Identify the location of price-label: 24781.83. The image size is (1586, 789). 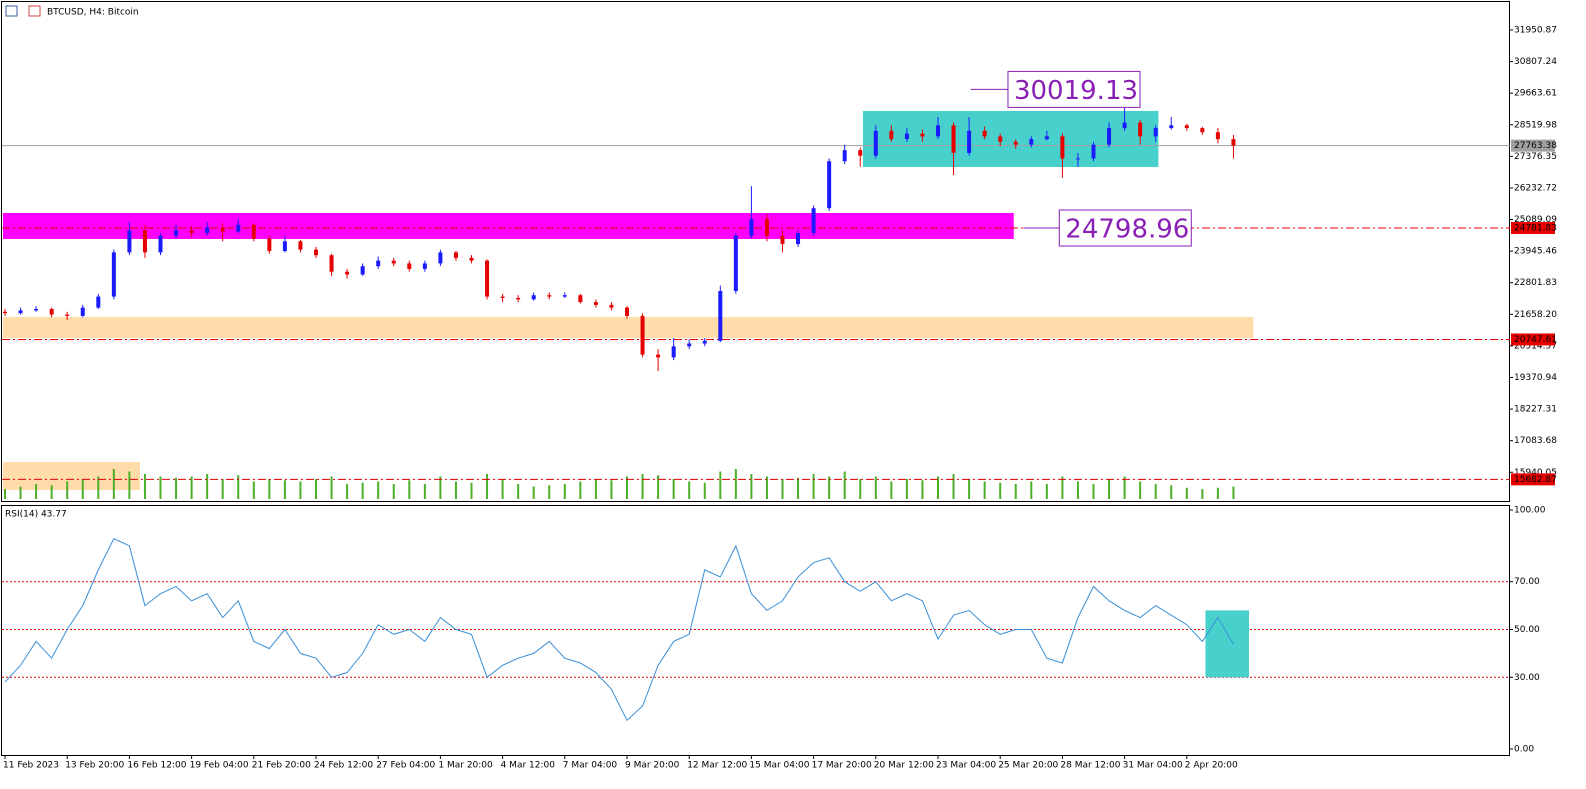
(1535, 229).